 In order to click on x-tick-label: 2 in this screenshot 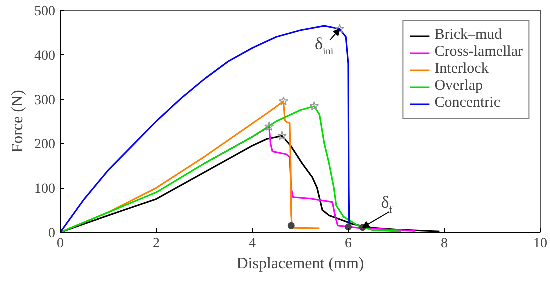, I will do `click(156, 244)`.